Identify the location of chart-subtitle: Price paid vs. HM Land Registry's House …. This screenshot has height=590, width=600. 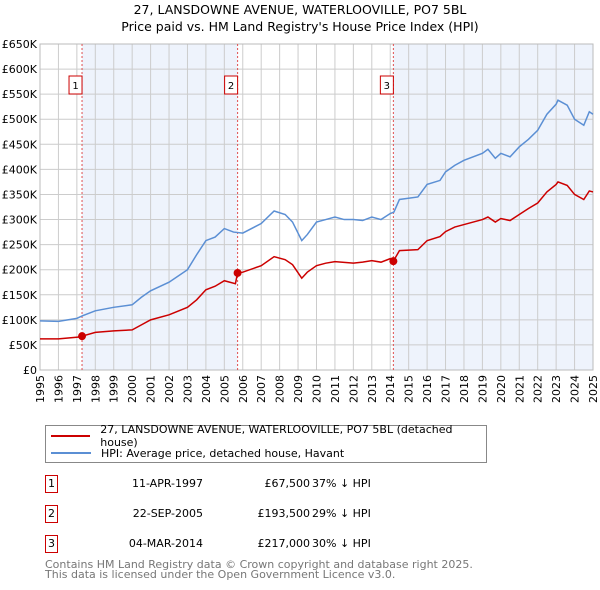
(300, 26).